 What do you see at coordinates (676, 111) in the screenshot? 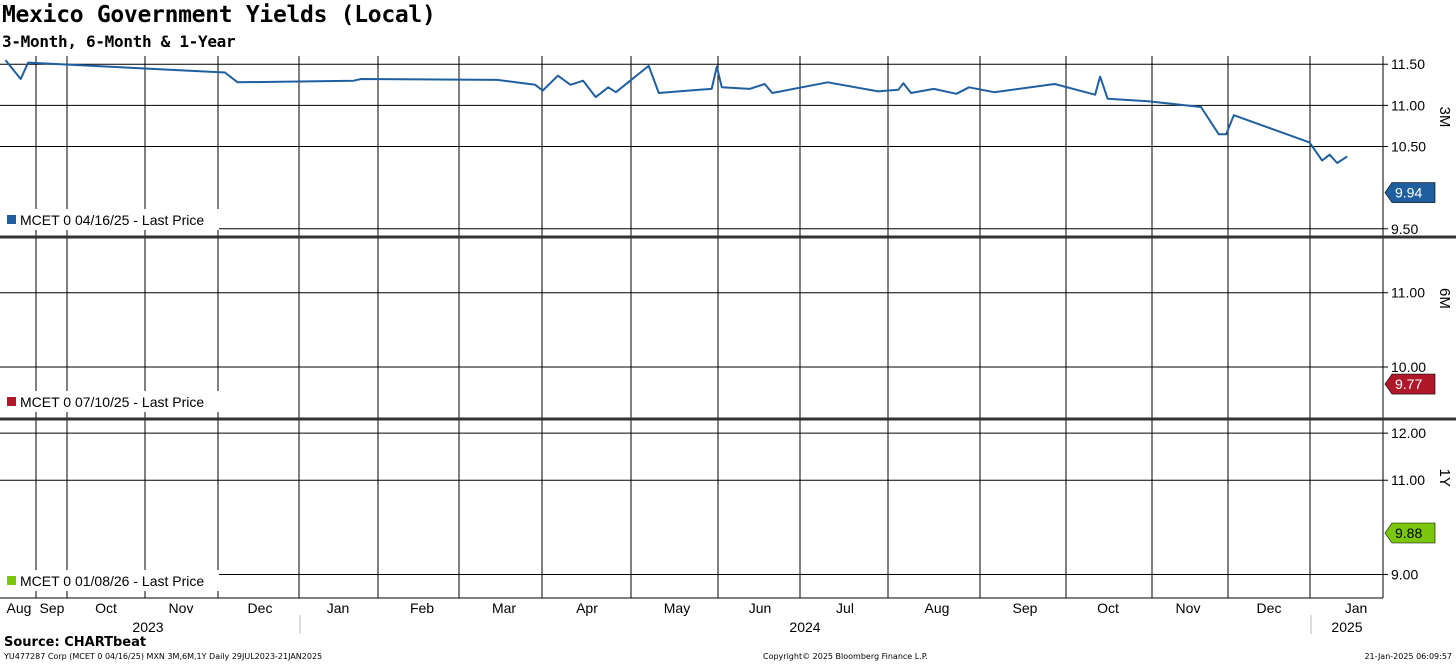
I see `series-line-3m` at bounding box center [676, 111].